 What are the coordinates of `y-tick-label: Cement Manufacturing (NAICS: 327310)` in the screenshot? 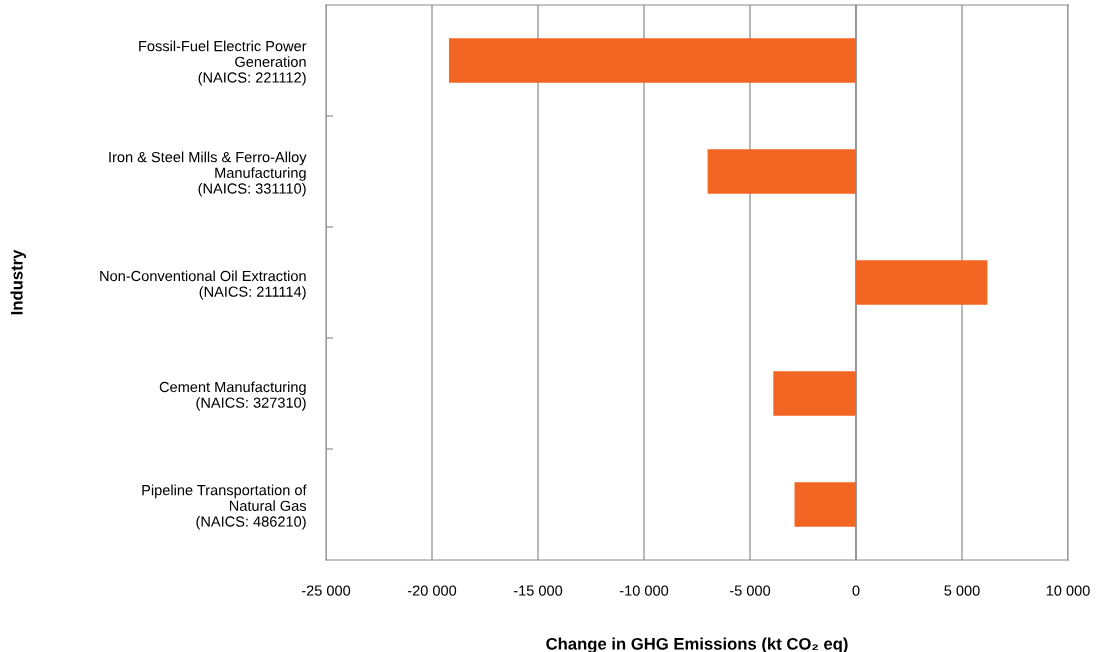 It's located at (232, 396).